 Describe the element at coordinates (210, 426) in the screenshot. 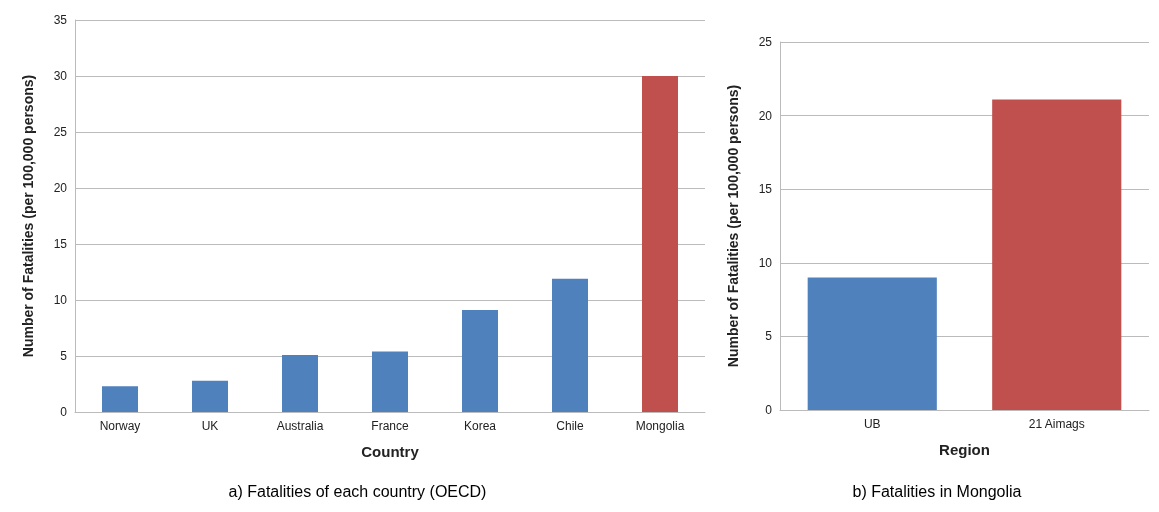

I see `x-tick-label: UK` at that location.